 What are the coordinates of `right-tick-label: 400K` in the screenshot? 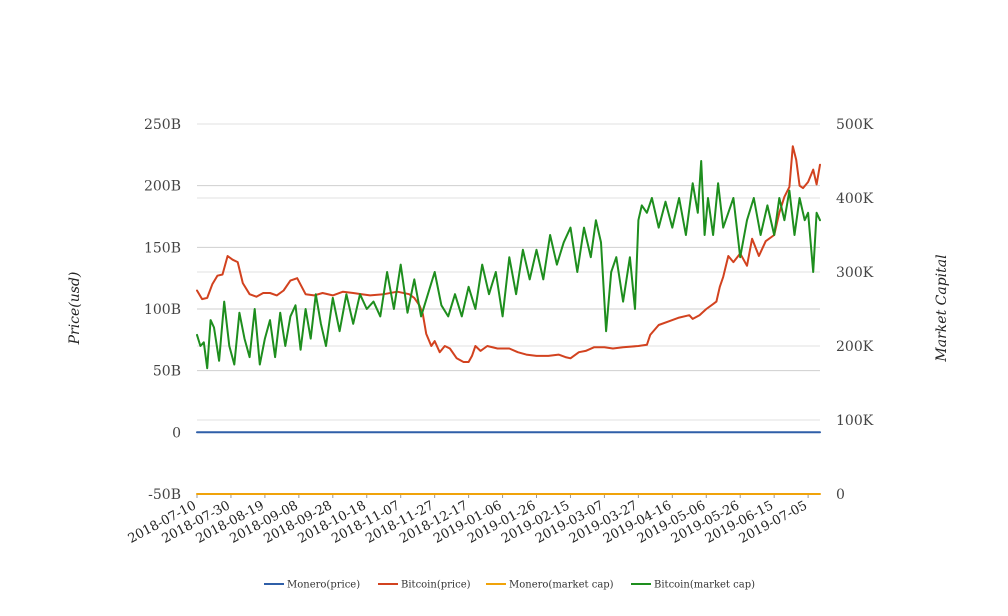 It's located at (855, 199).